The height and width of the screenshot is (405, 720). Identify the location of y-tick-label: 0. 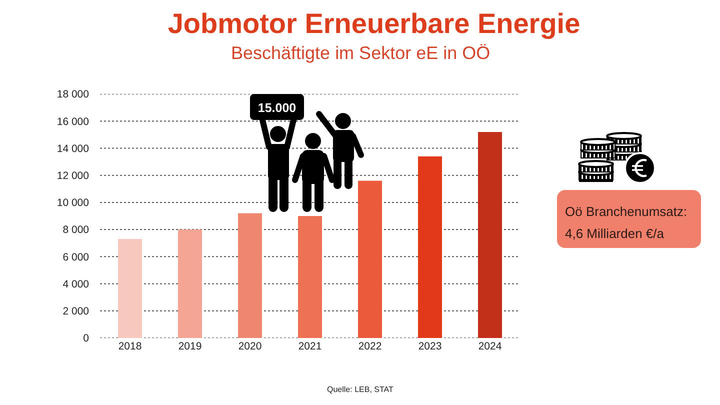
(86, 338).